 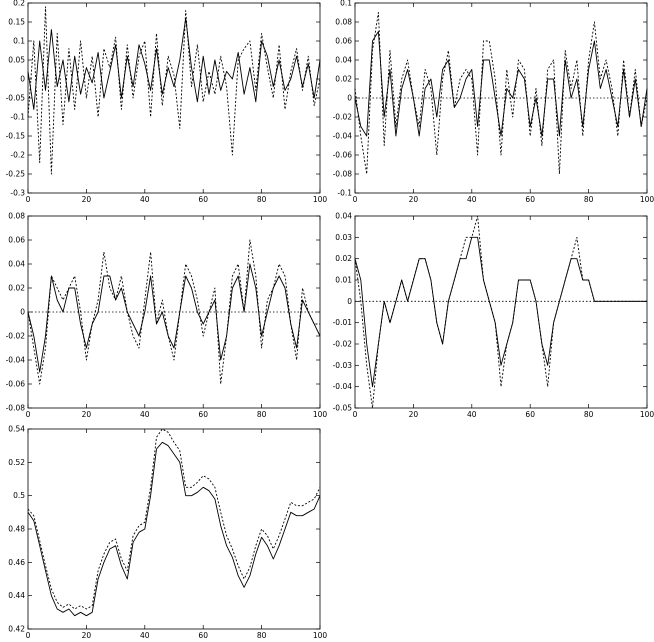 I want to click on y-tick-label: -0.25, so click(x=16, y=174).